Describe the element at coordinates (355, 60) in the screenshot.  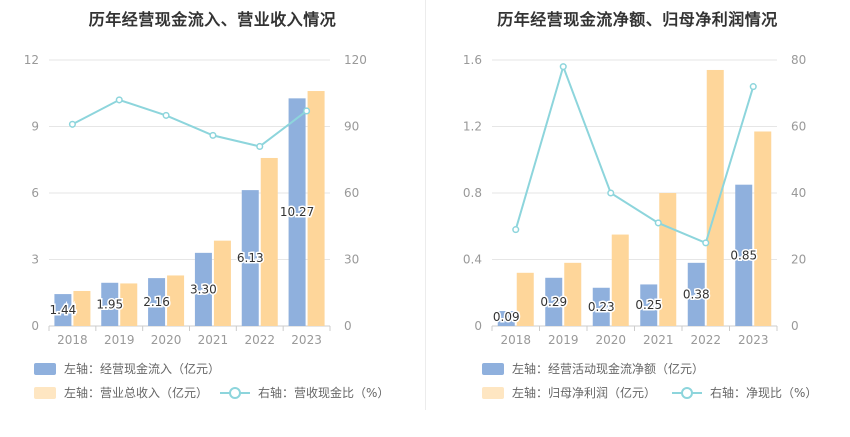
I see `right-axis-tick-label: 120` at that location.